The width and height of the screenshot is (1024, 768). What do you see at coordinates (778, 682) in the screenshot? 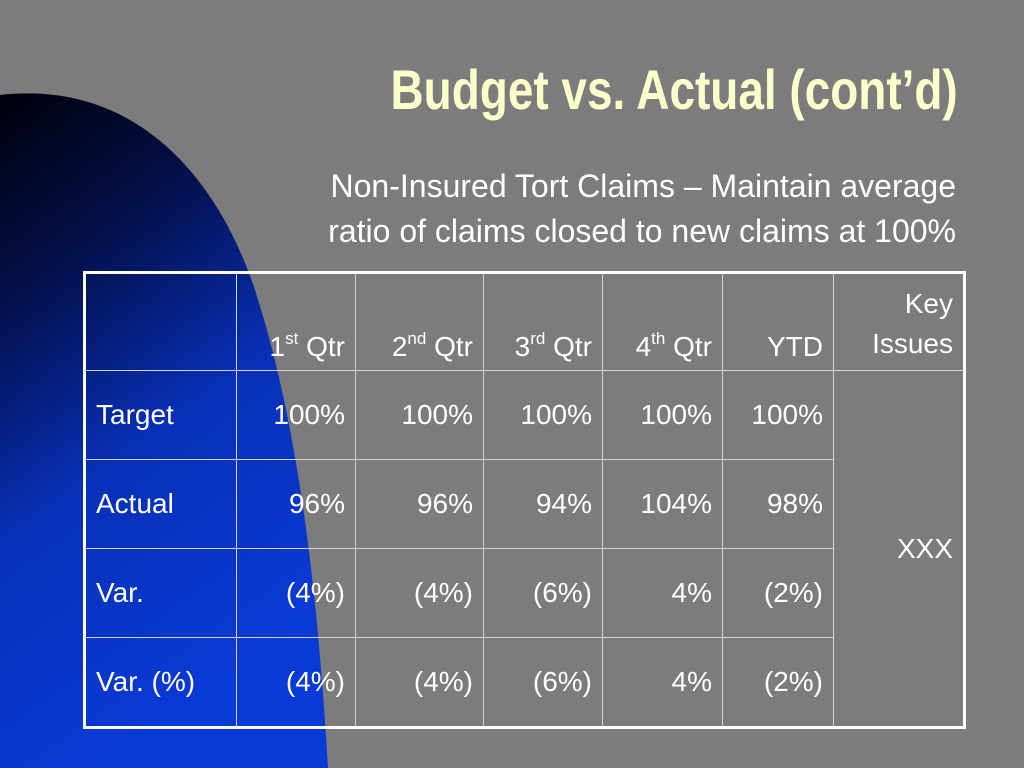
I see `cell-var-pct-ytd: (2%)` at bounding box center [778, 682].